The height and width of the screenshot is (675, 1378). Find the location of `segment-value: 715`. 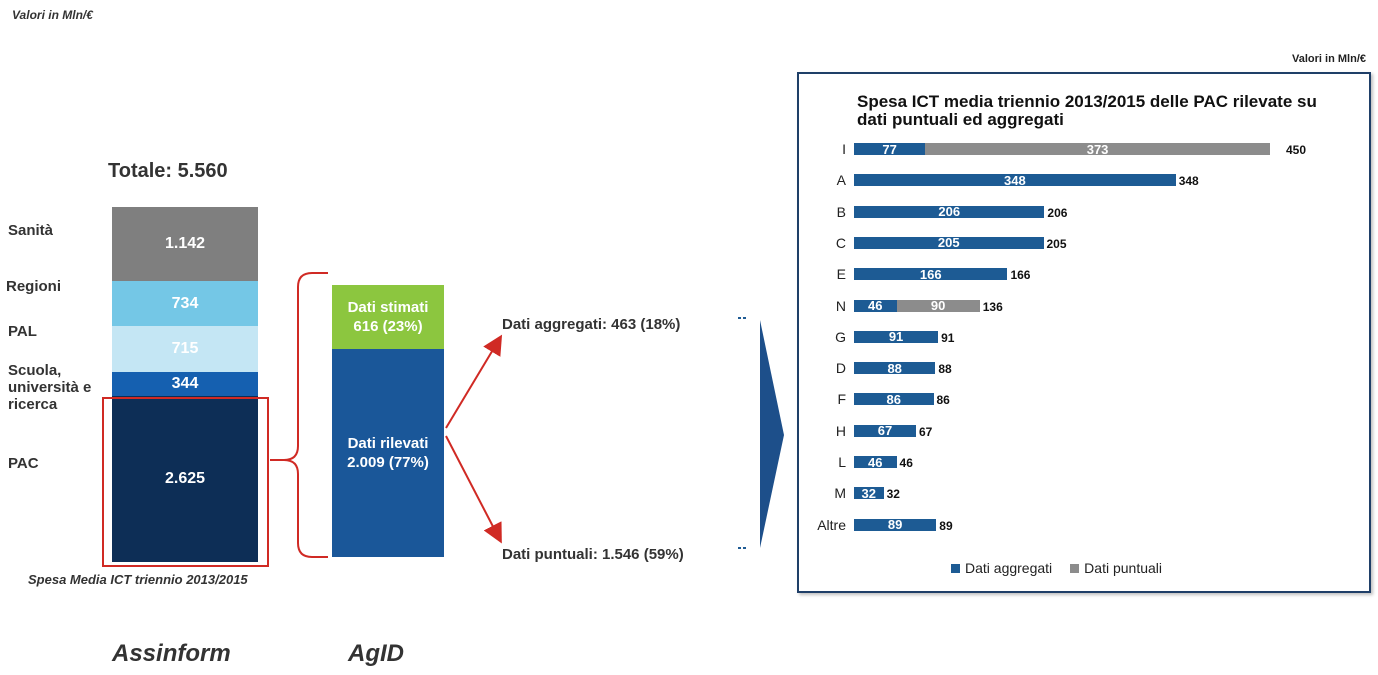

segment-value: 715 is located at coordinates (185, 348).